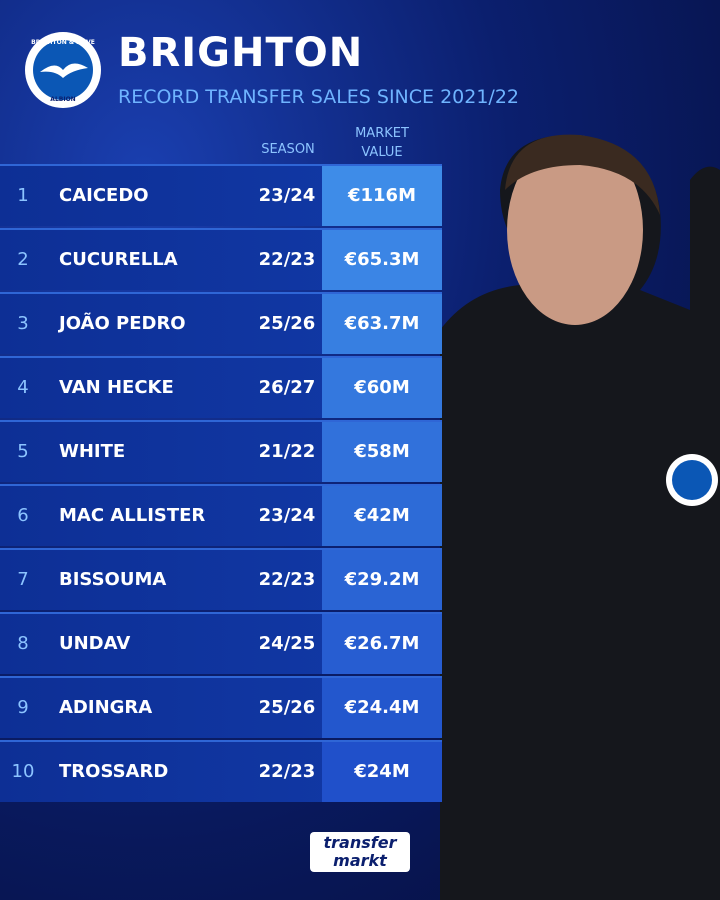 Image resolution: width=720 pixels, height=900 pixels. Describe the element at coordinates (382, 388) in the screenshot. I see `market-value: €60M` at that location.